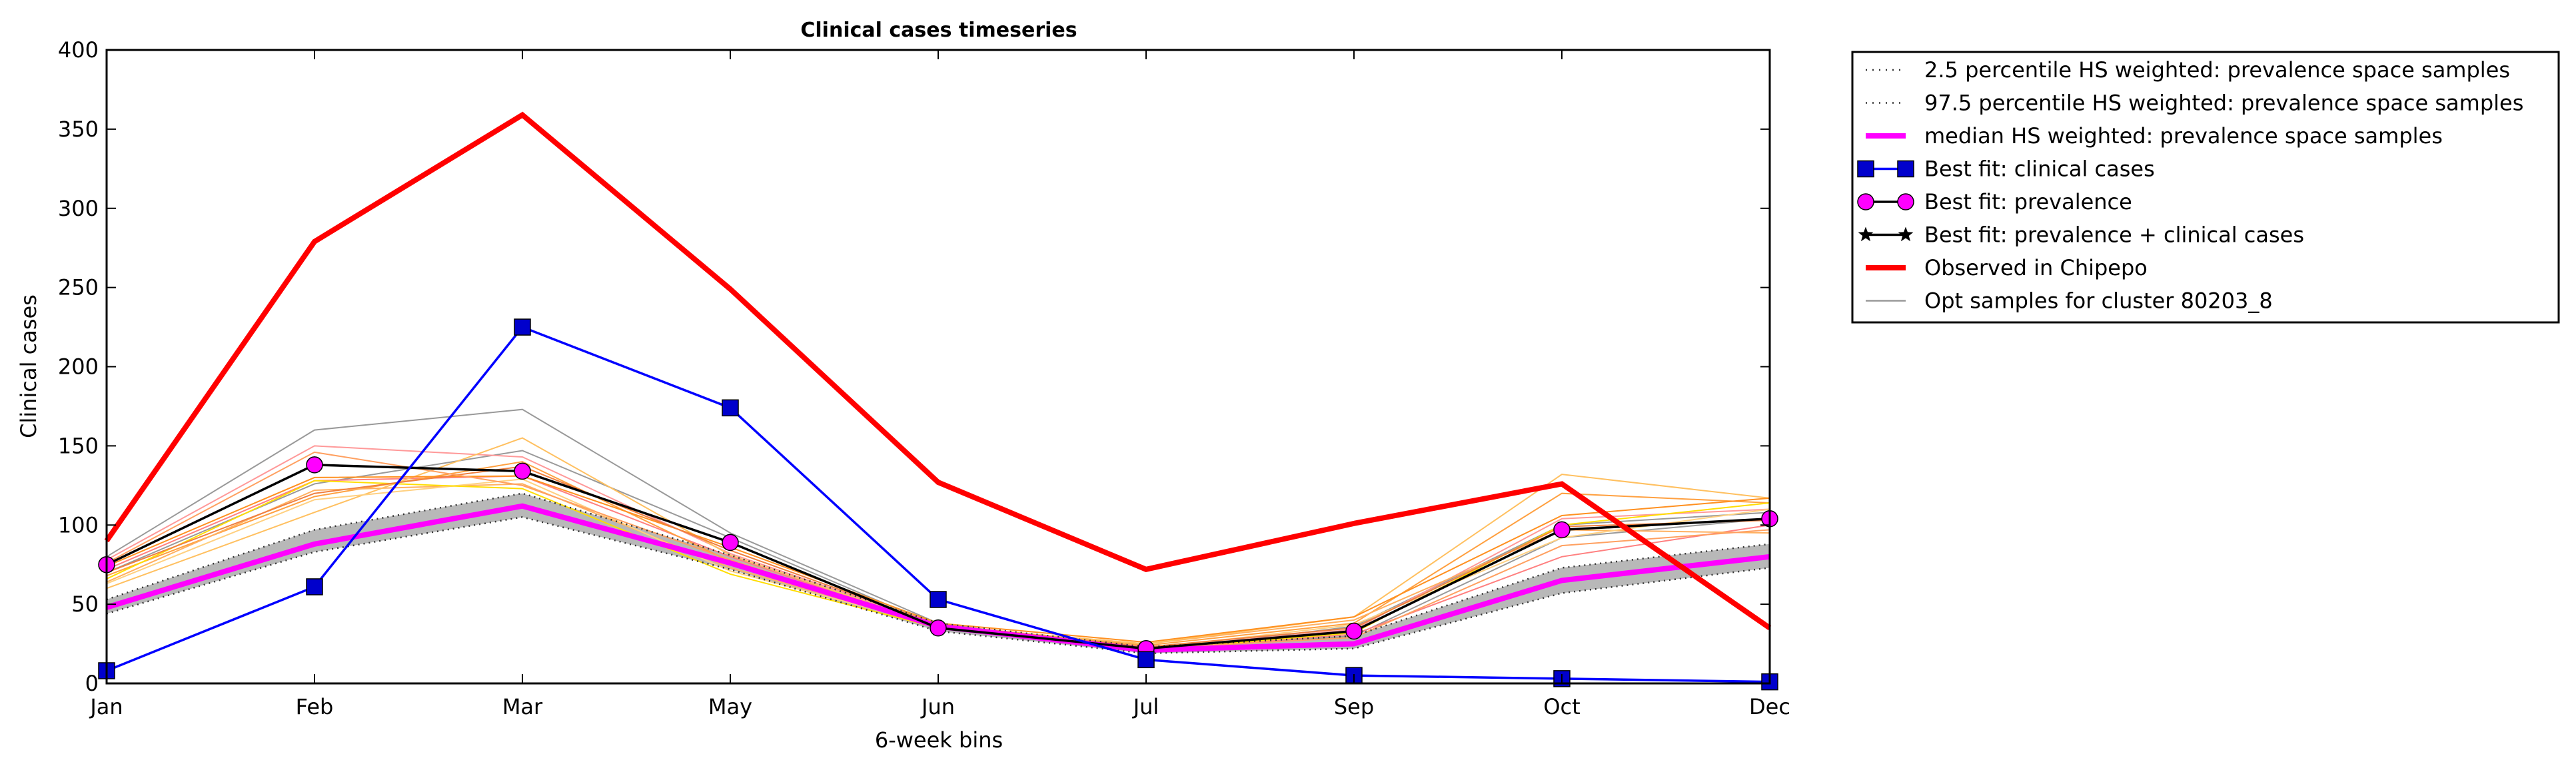 This screenshot has width=2576, height=772. I want to click on legend-label: Best fit: prevalence + clinical cases, so click(2114, 235).